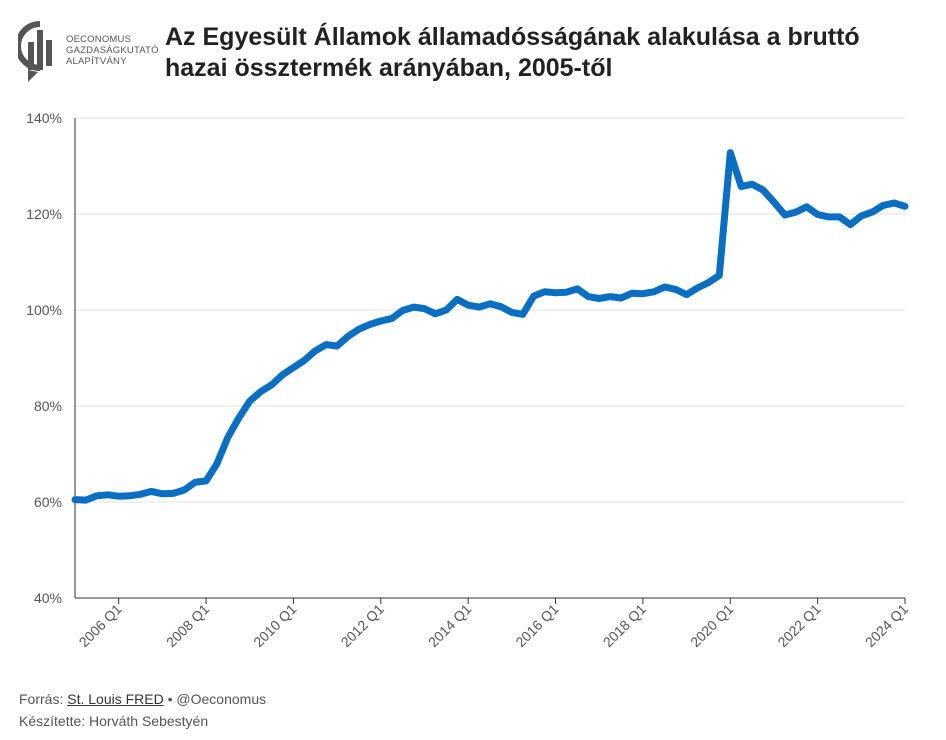 This screenshot has height=740, width=946. I want to click on logo-line-2: GAZDASÁGKUTATÓ, so click(112, 50).